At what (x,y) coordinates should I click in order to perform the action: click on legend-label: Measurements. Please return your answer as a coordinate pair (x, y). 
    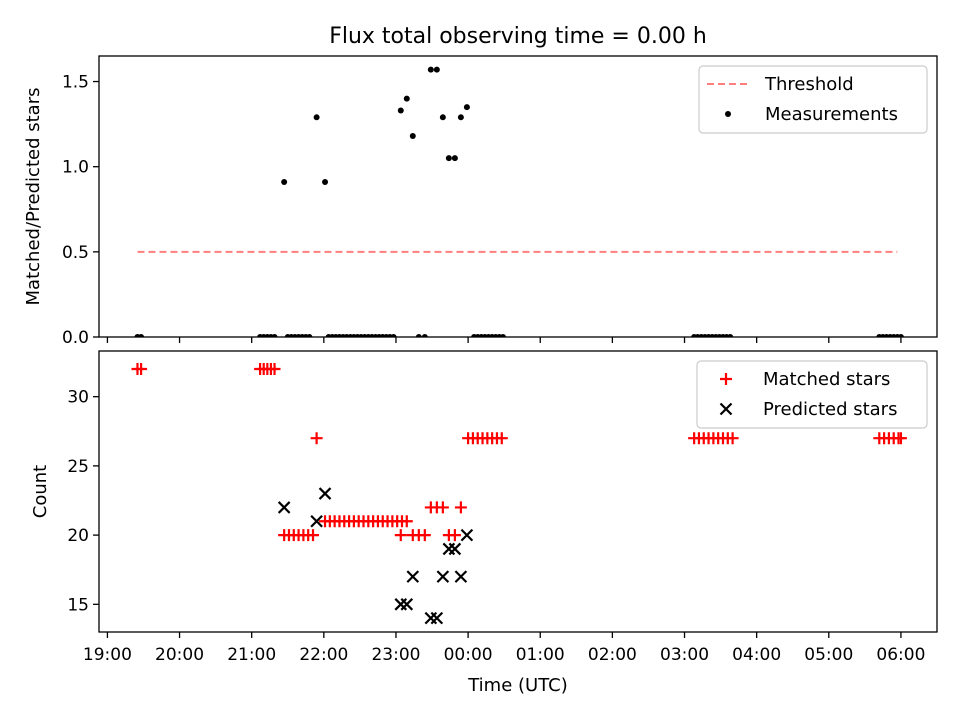
    Looking at the image, I should click on (831, 114).